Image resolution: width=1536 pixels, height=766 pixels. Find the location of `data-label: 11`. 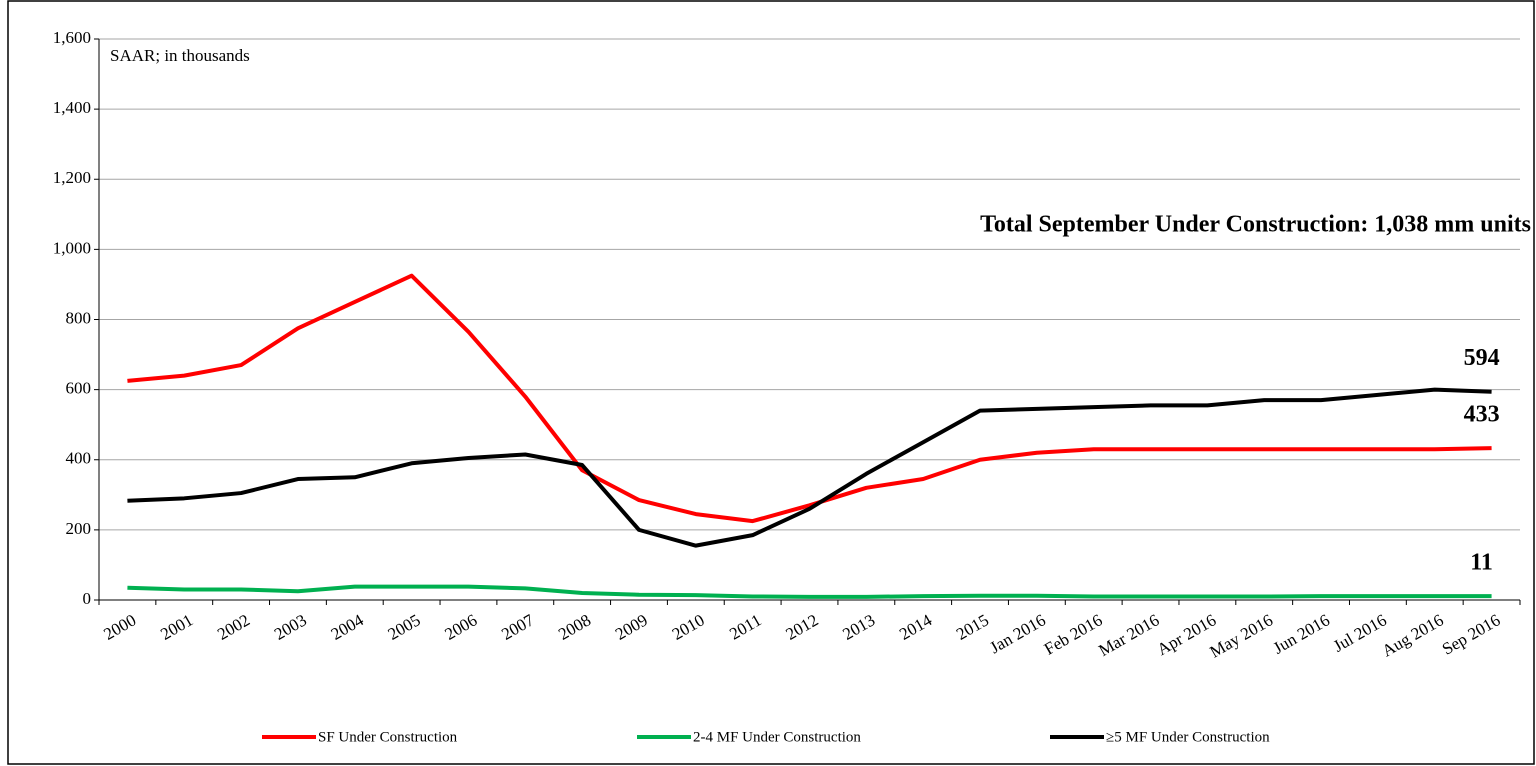

data-label: 11 is located at coordinates (1481, 563).